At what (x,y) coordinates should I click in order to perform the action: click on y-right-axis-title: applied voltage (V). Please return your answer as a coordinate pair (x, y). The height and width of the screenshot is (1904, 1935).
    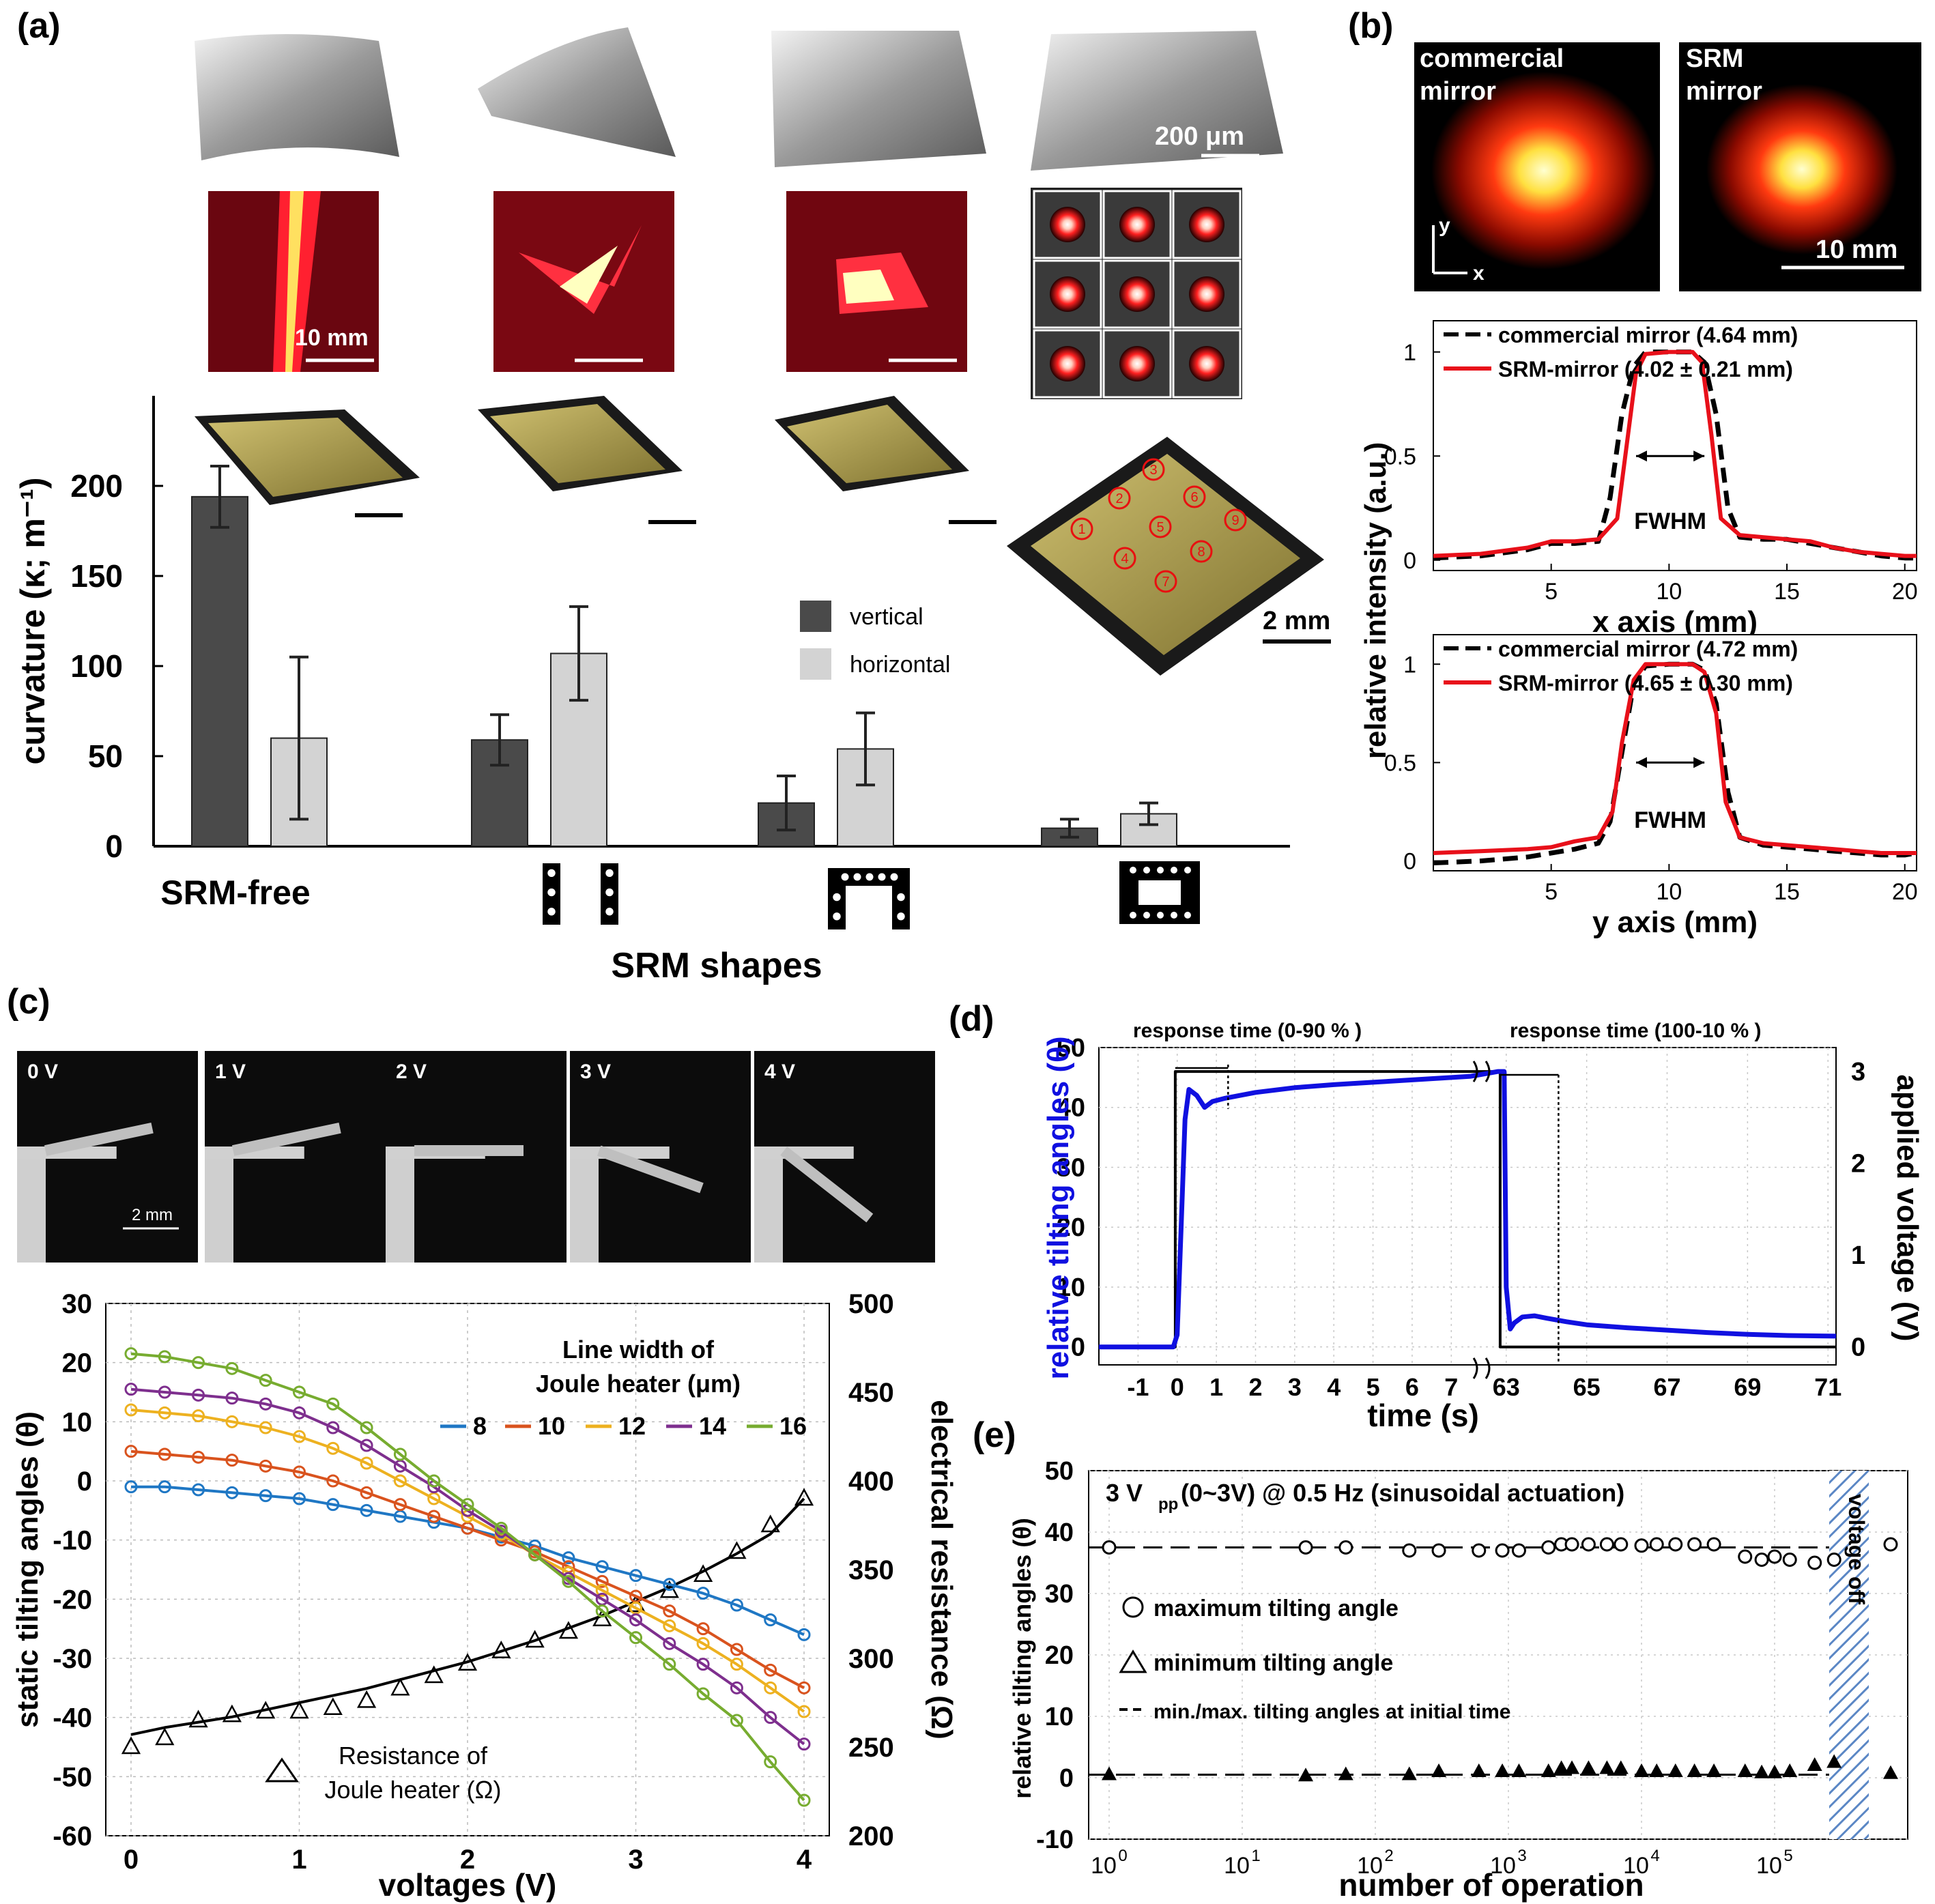
    Looking at the image, I should click on (1907, 1207).